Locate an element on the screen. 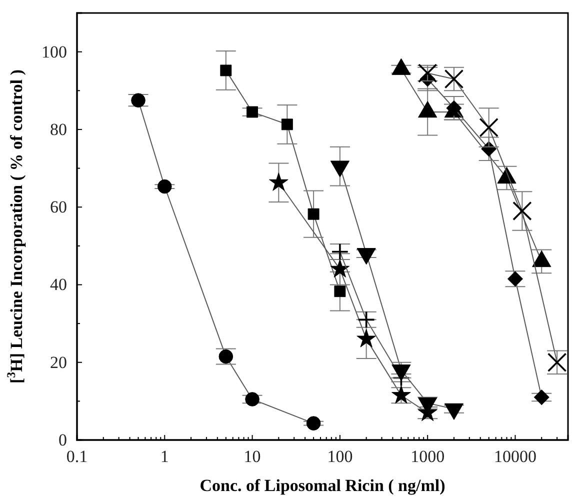  y-tick-label: 20 is located at coordinates (58, 362).